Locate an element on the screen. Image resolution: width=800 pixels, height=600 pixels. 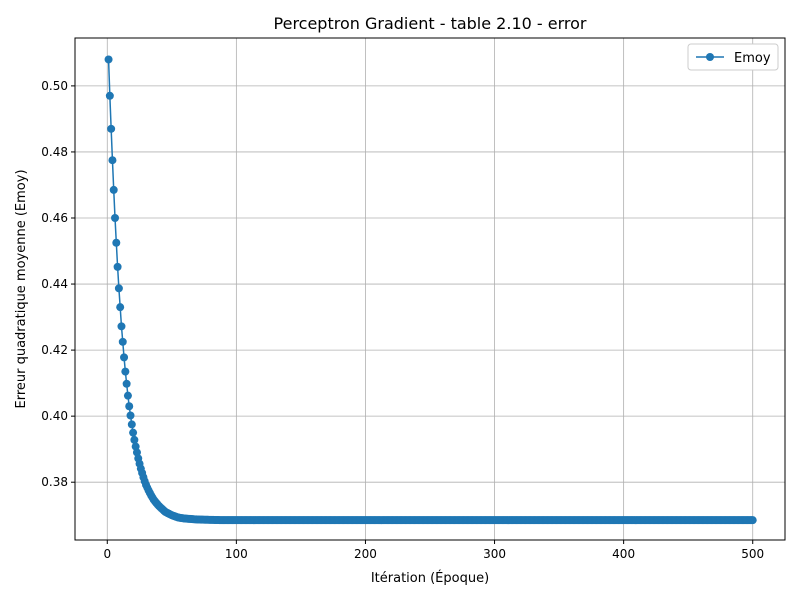
y-axis-label: Erreur quadratique moyenne (Emoy) is located at coordinates (21, 288).